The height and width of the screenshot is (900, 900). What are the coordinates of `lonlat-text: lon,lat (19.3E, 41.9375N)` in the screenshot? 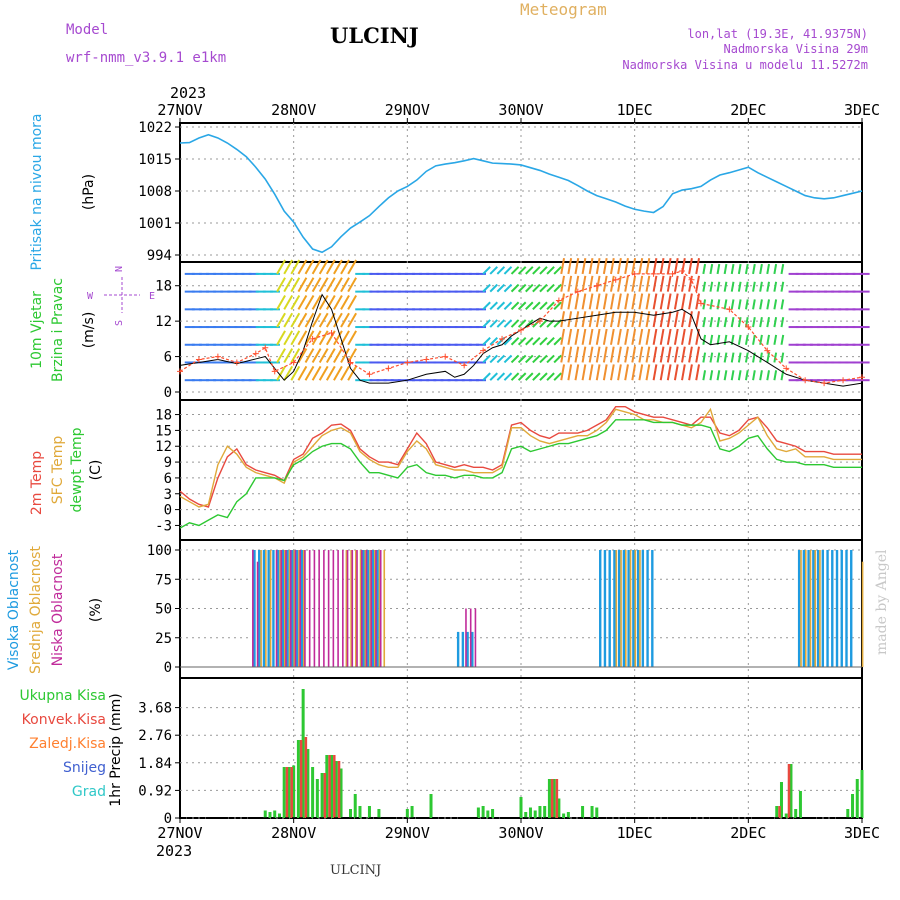 It's located at (777, 34).